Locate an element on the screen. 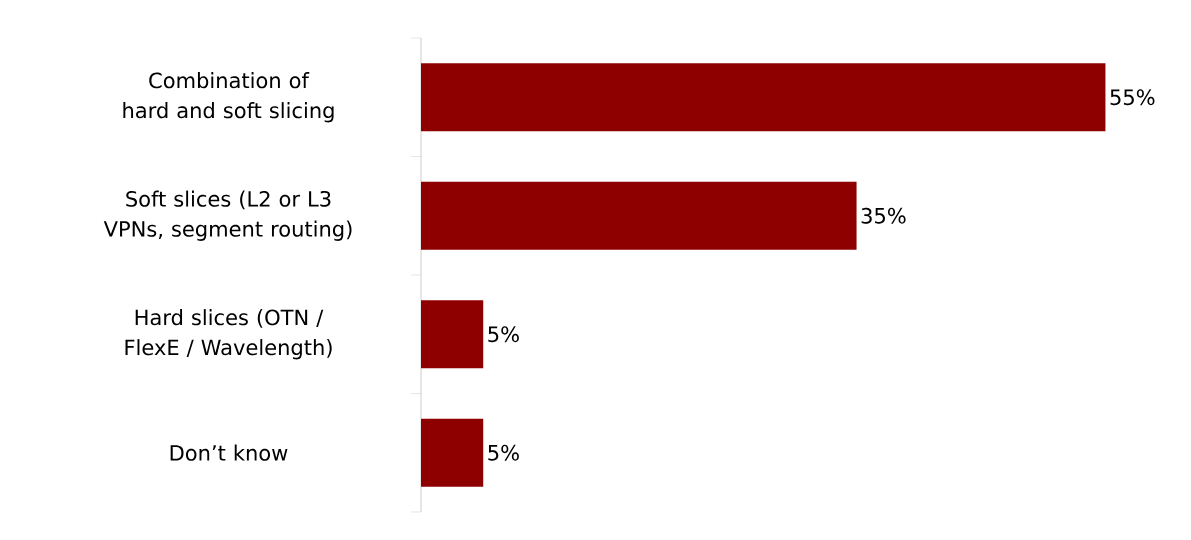 Image resolution: width=1191 pixels, height=540 pixels. data-label: 35% is located at coordinates (883, 215).